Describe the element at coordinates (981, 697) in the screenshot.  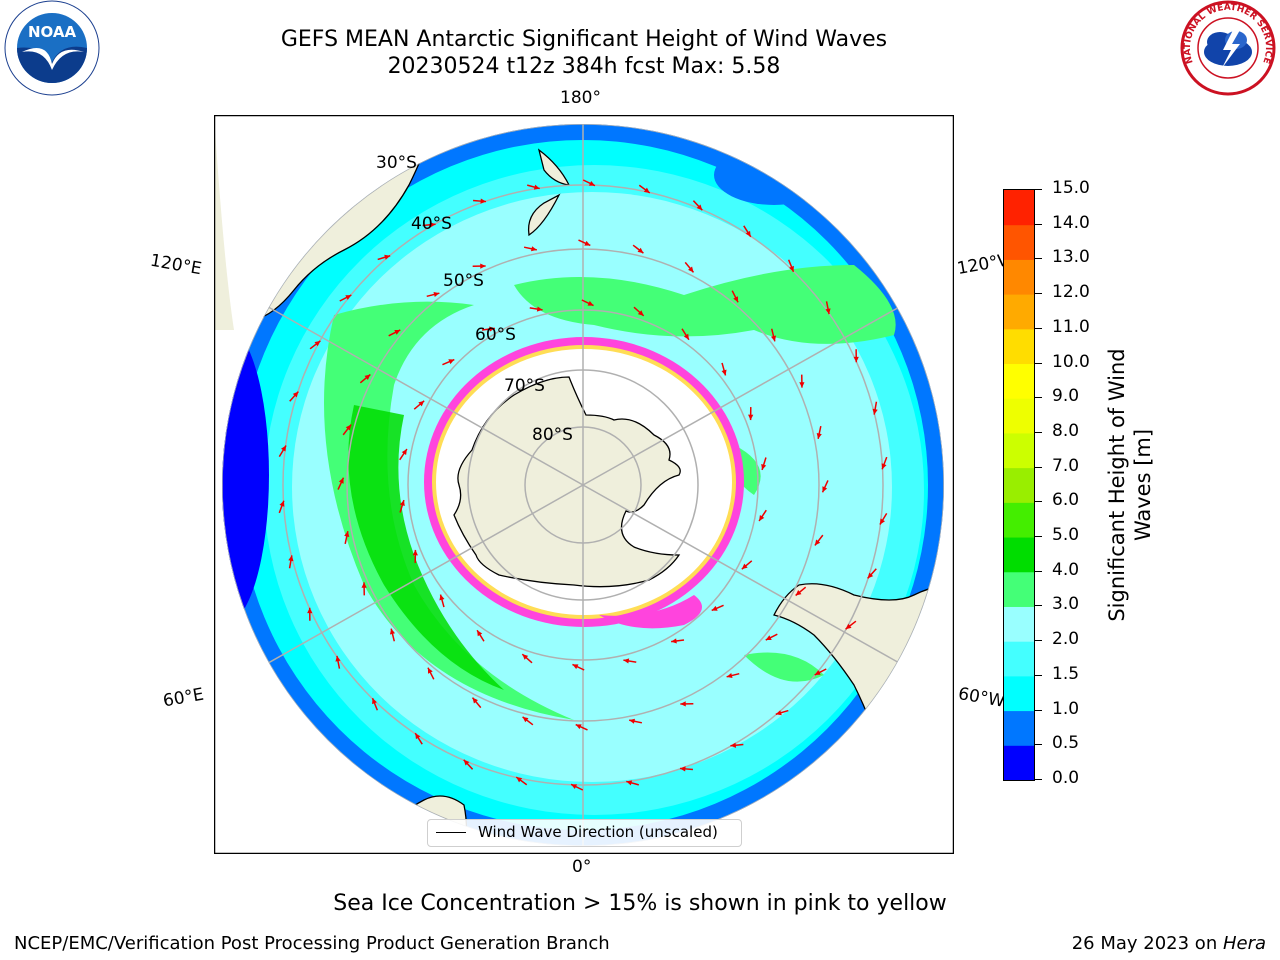
I see `lon-label-60w: 60°W` at that location.